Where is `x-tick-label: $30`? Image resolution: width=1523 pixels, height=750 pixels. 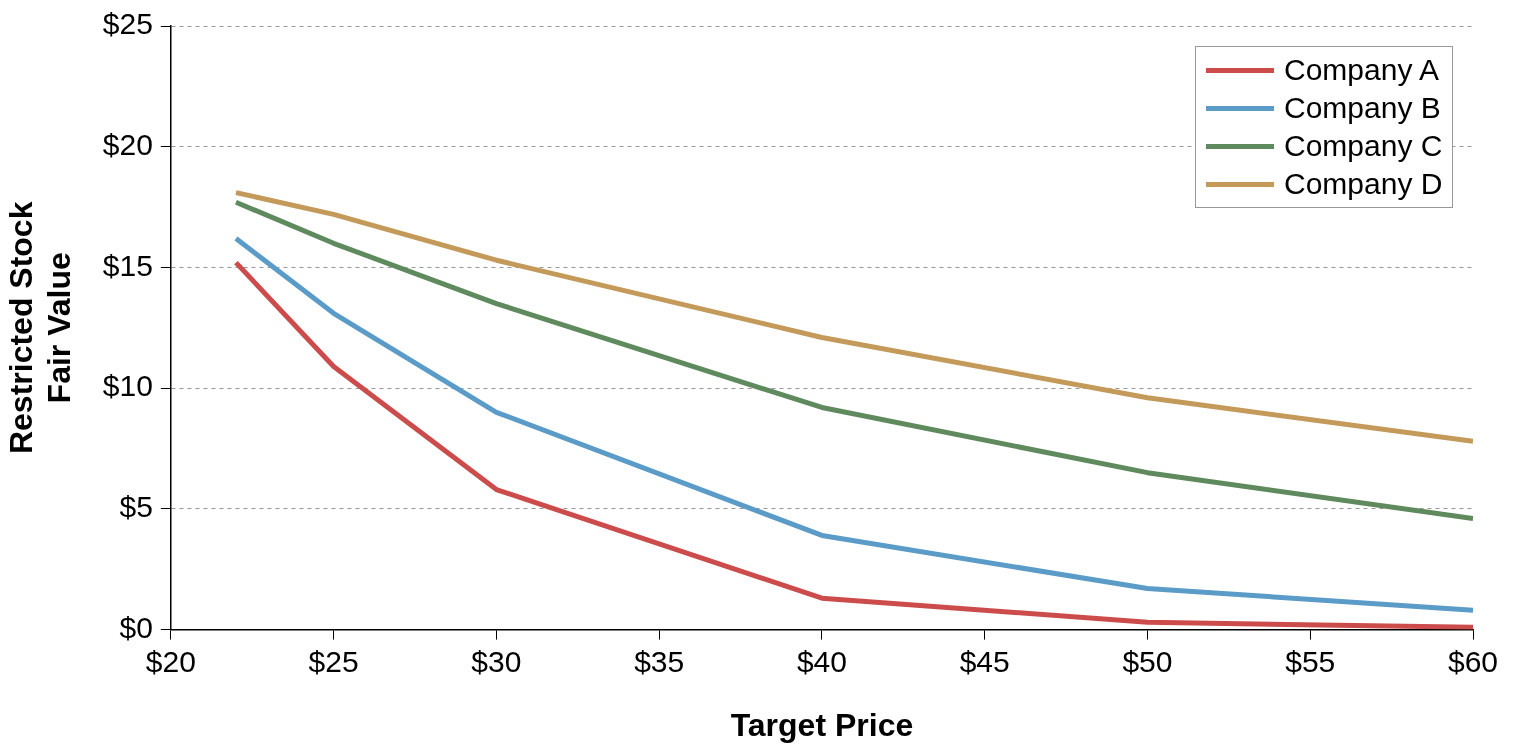 x-tick-label: $30 is located at coordinates (496, 661).